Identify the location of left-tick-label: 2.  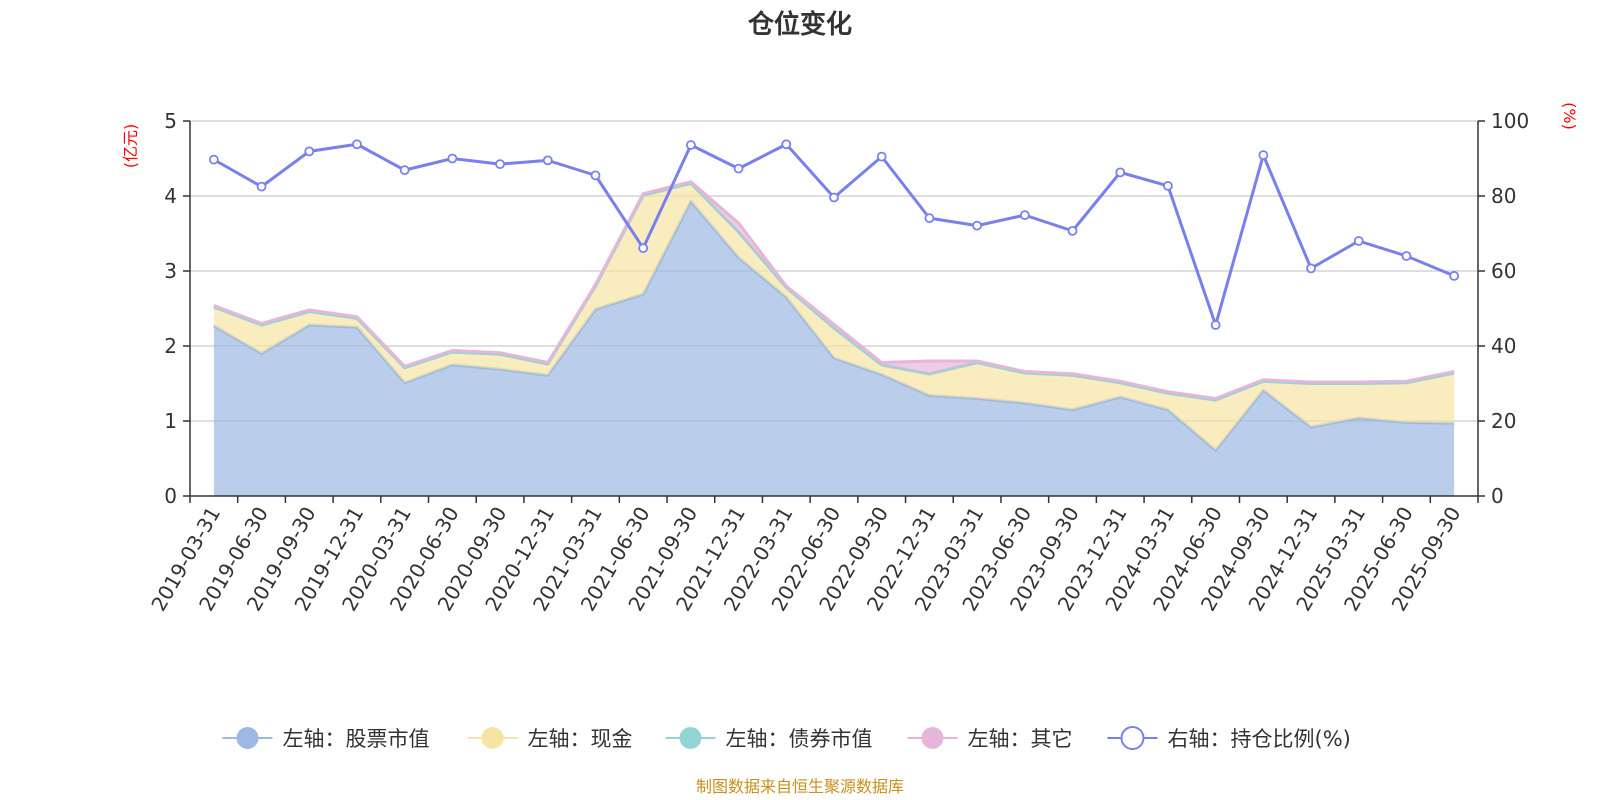
(170, 346).